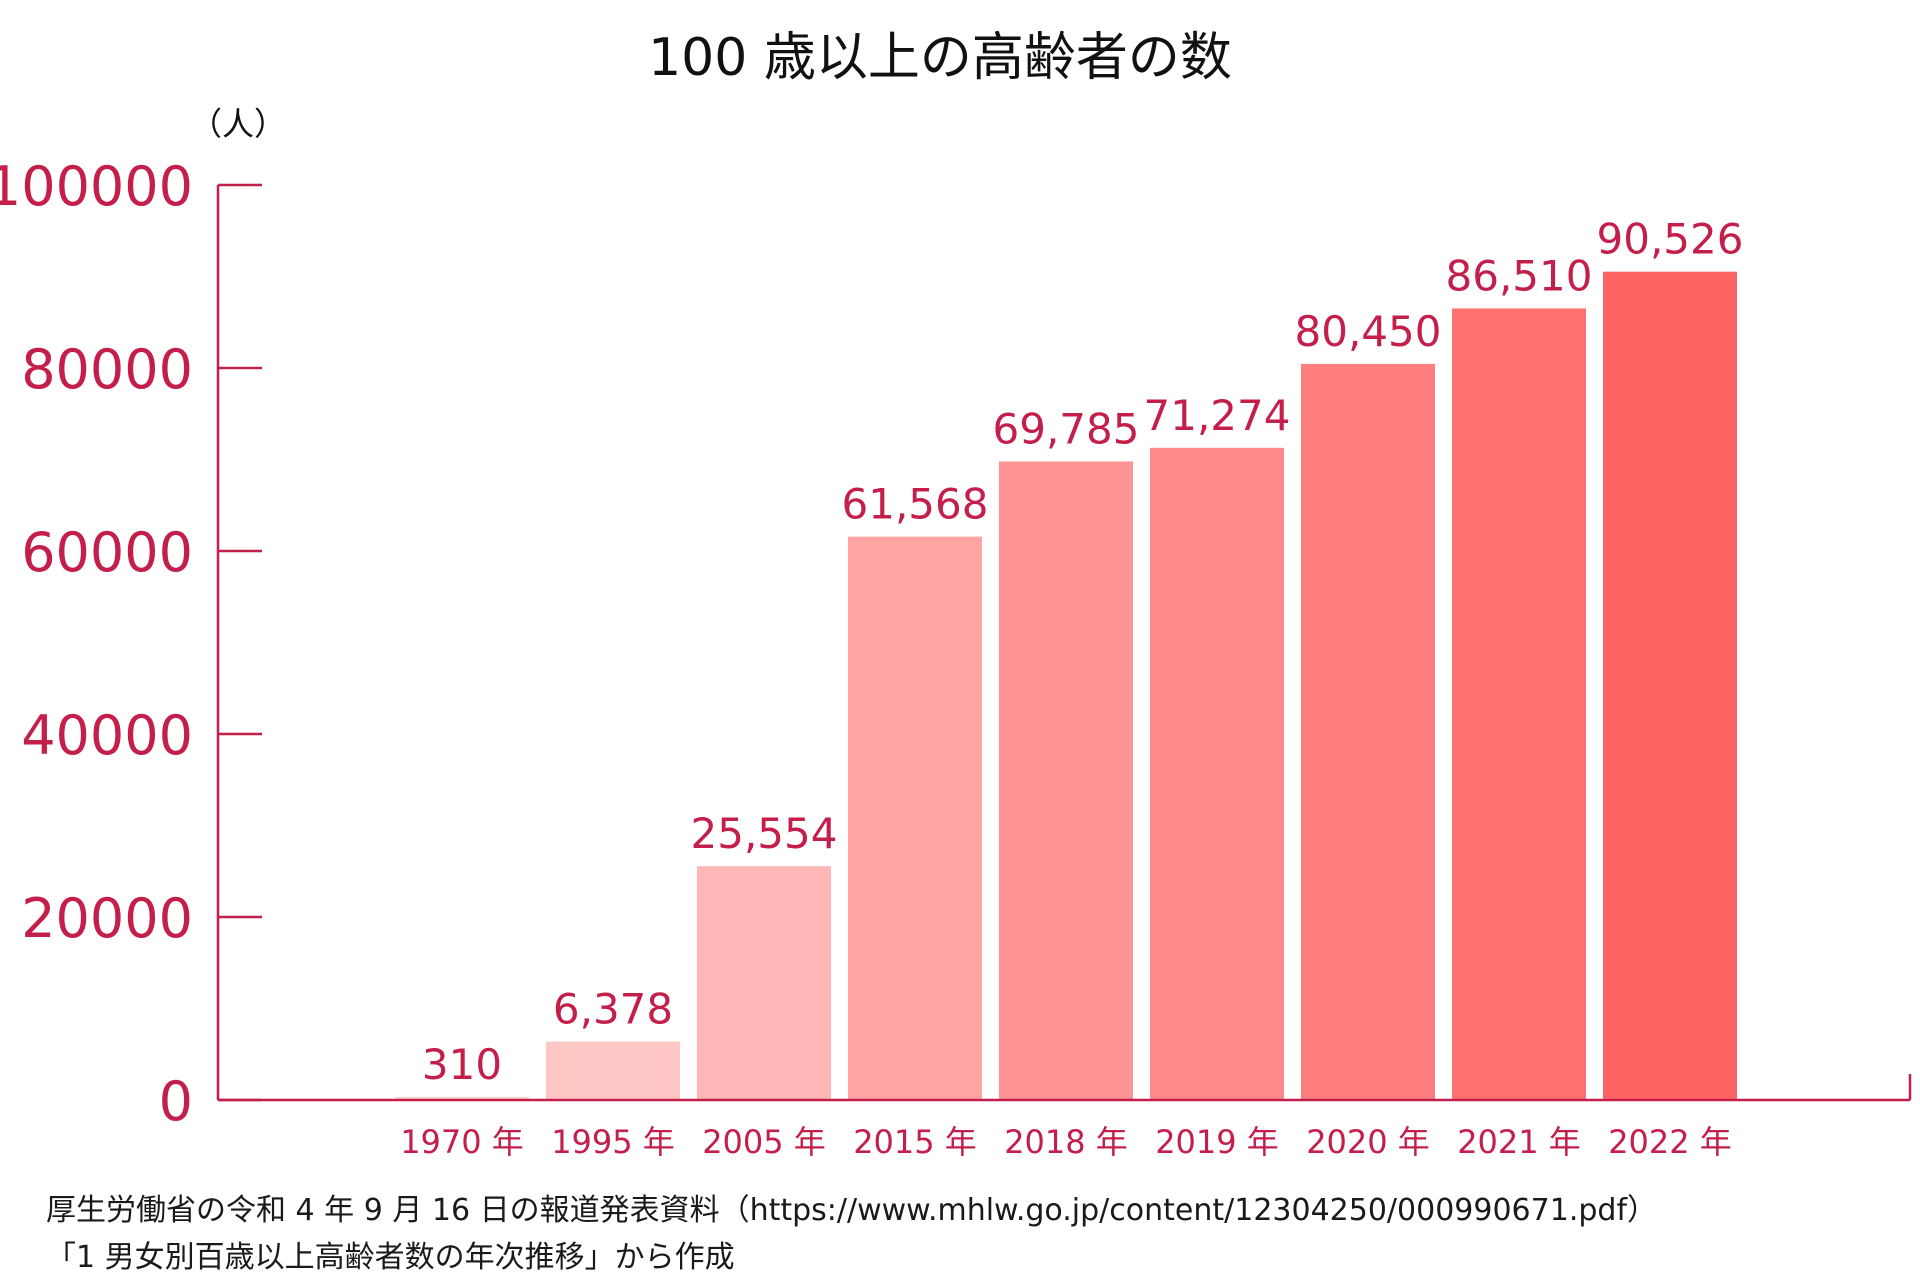 The image size is (1920, 1280). I want to click on x-tick-label: 2020 年, so click(1368, 1142).